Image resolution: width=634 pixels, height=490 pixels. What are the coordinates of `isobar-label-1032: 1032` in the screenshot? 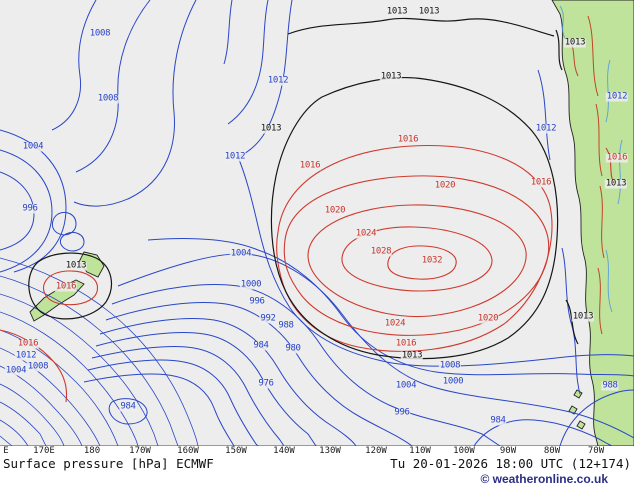 It's located at (432, 260).